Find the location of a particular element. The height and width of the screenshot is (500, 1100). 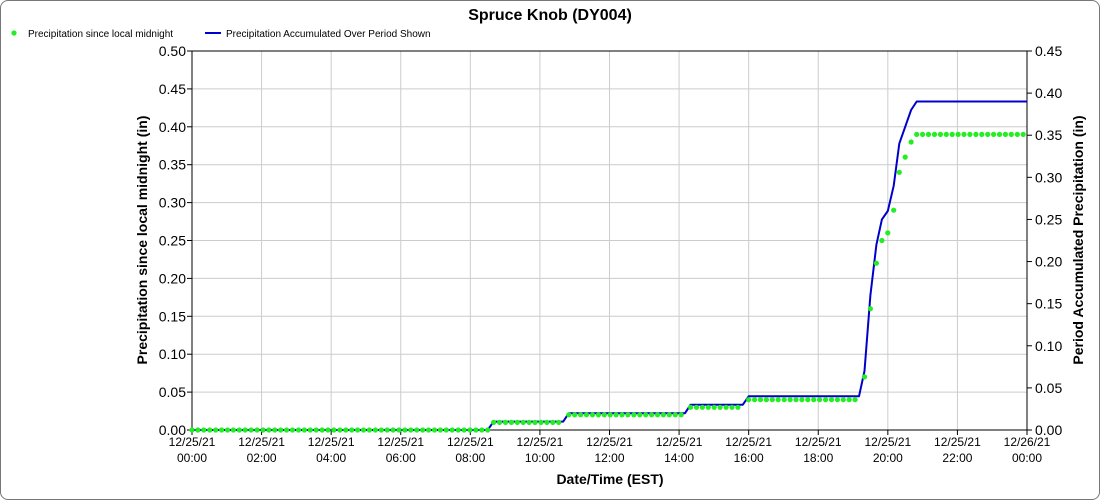

left-tick-label: 0.35 is located at coordinates (172, 165).